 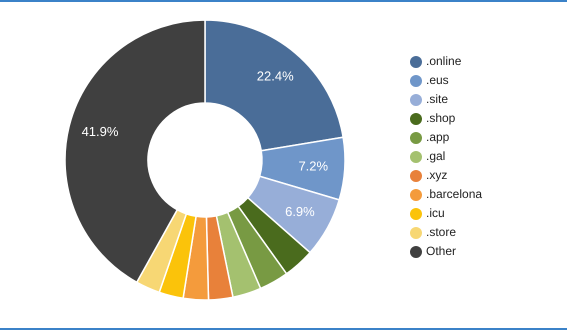 I want to click on legend-label: .gal, so click(x=436, y=156).